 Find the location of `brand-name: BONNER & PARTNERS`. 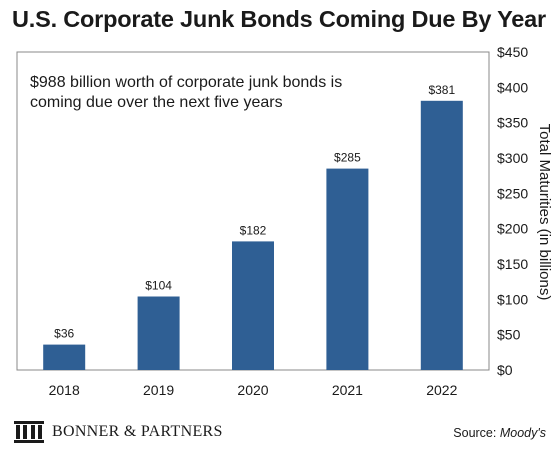

brand-name: BONNER & PARTNERS is located at coordinates (137, 431).